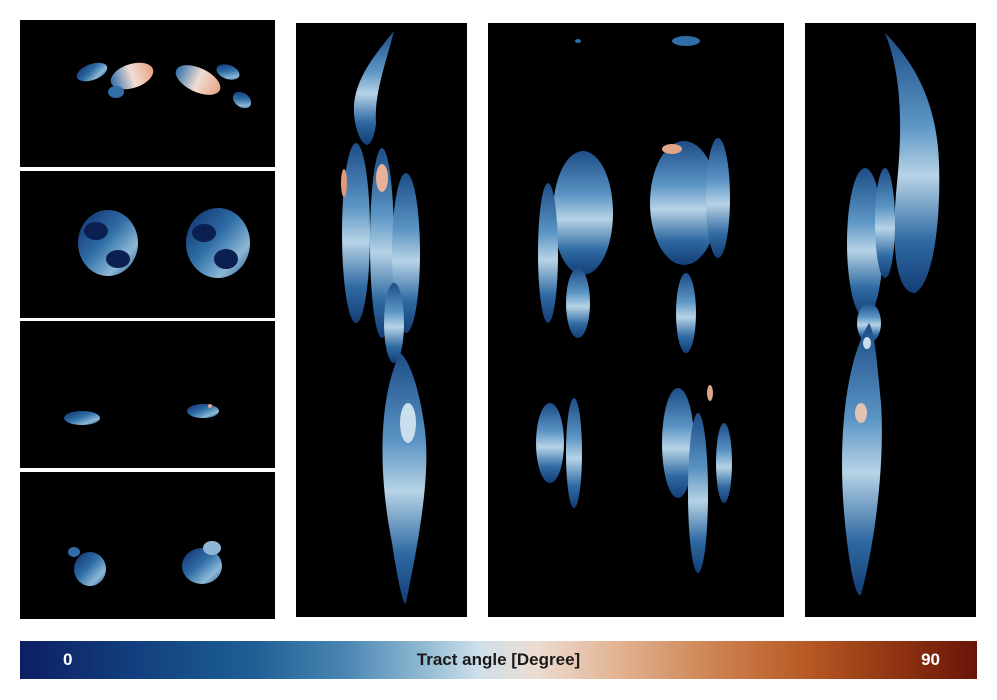 This screenshot has height=700, width=997. I want to click on colorbar: 0 Tract angle [Degree] 90, so click(498, 660).